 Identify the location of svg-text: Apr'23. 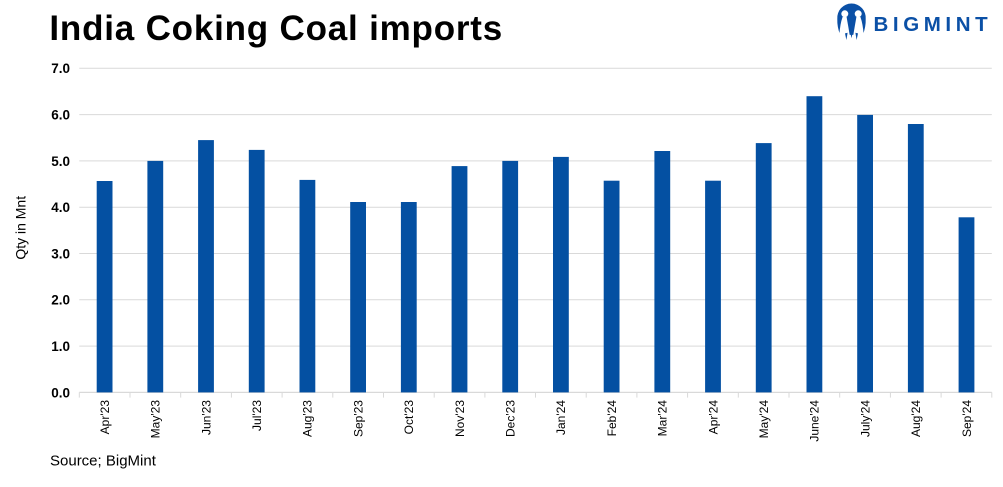
(105, 417).